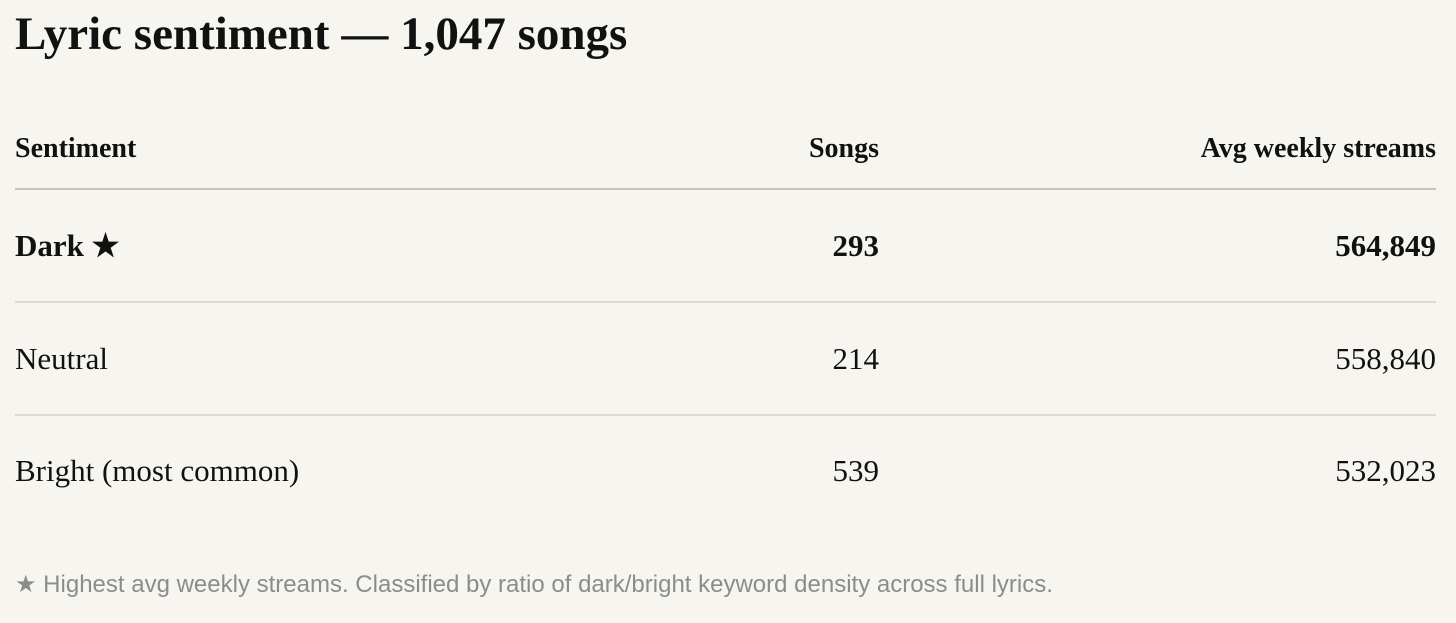  I want to click on cell: Neutral, so click(61, 358).